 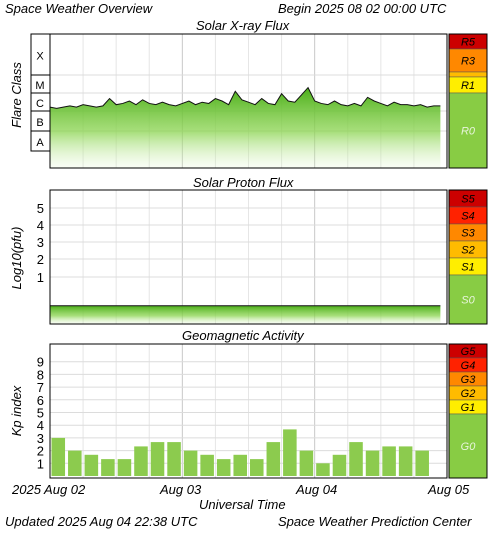 I want to click on geomag-scale-label: G1, so click(x=468, y=408).